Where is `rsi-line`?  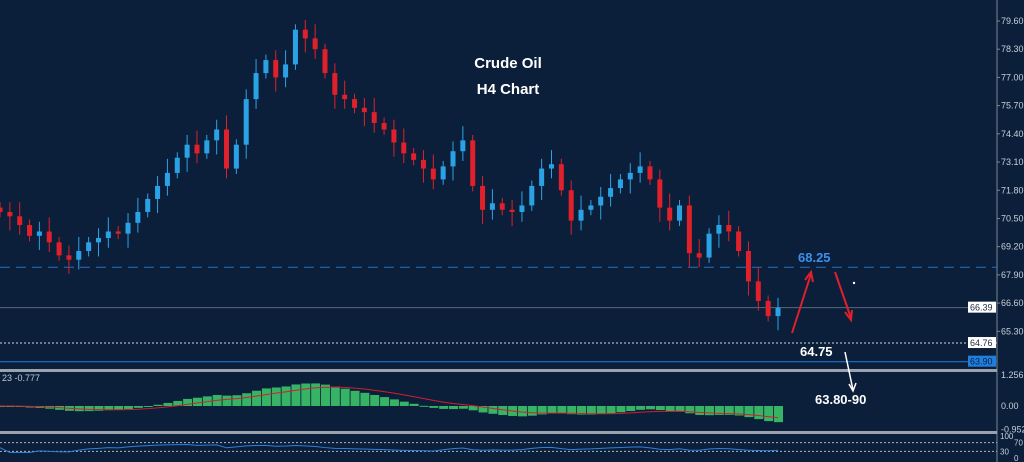
rsi-line is located at coordinates (389, 448).